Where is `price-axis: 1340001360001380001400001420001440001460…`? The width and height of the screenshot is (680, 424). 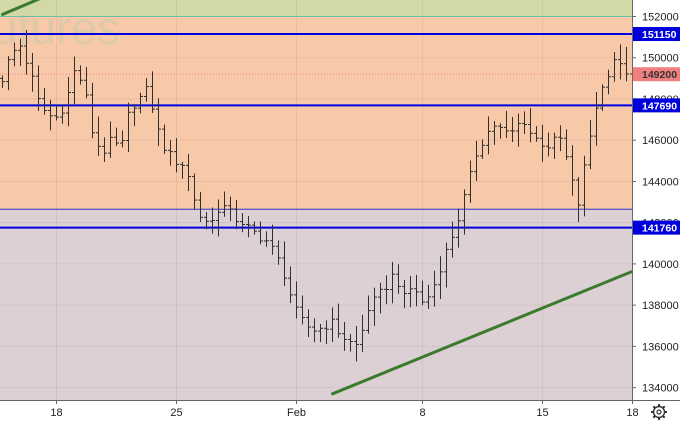
price-axis: 1340001360001380001400001420001440001460… is located at coordinates (656, 212).